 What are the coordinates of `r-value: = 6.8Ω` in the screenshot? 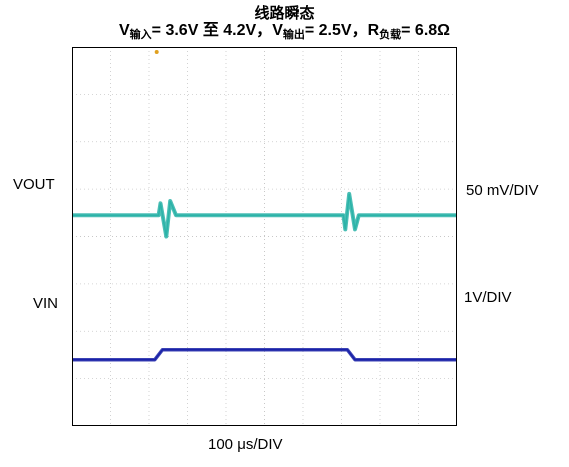 It's located at (425, 30).